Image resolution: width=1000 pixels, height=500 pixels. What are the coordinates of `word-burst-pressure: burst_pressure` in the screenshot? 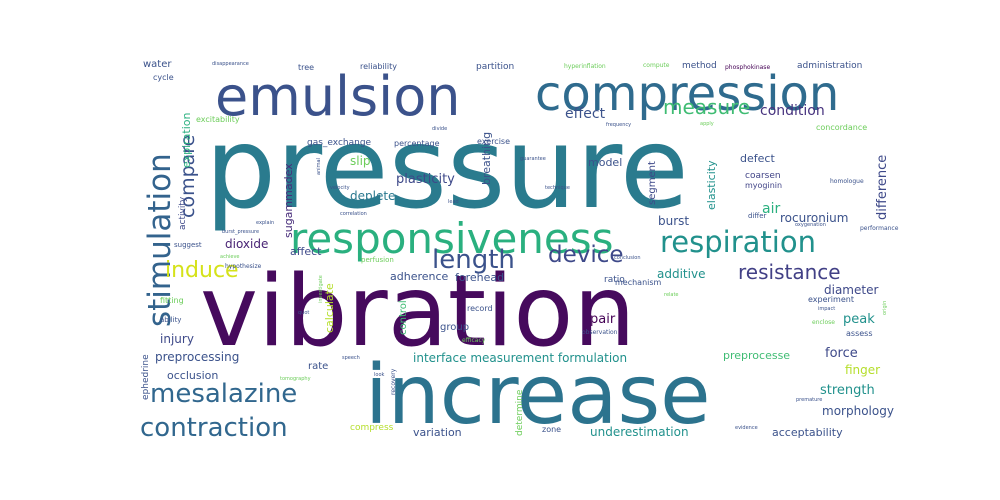 It's located at (240, 232).